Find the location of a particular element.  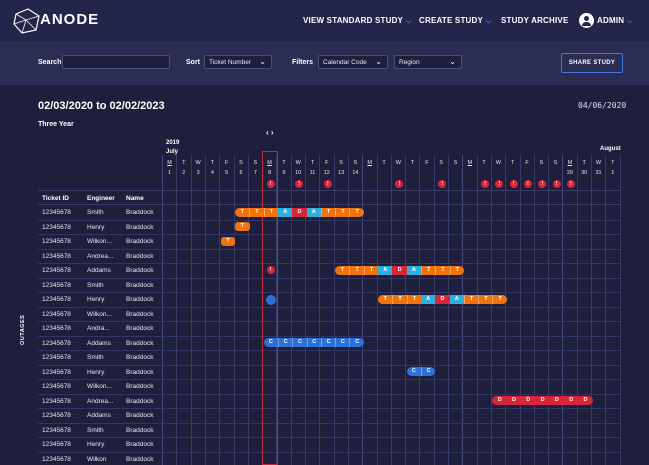

share-study-button: SHARE STUDY is located at coordinates (592, 63).